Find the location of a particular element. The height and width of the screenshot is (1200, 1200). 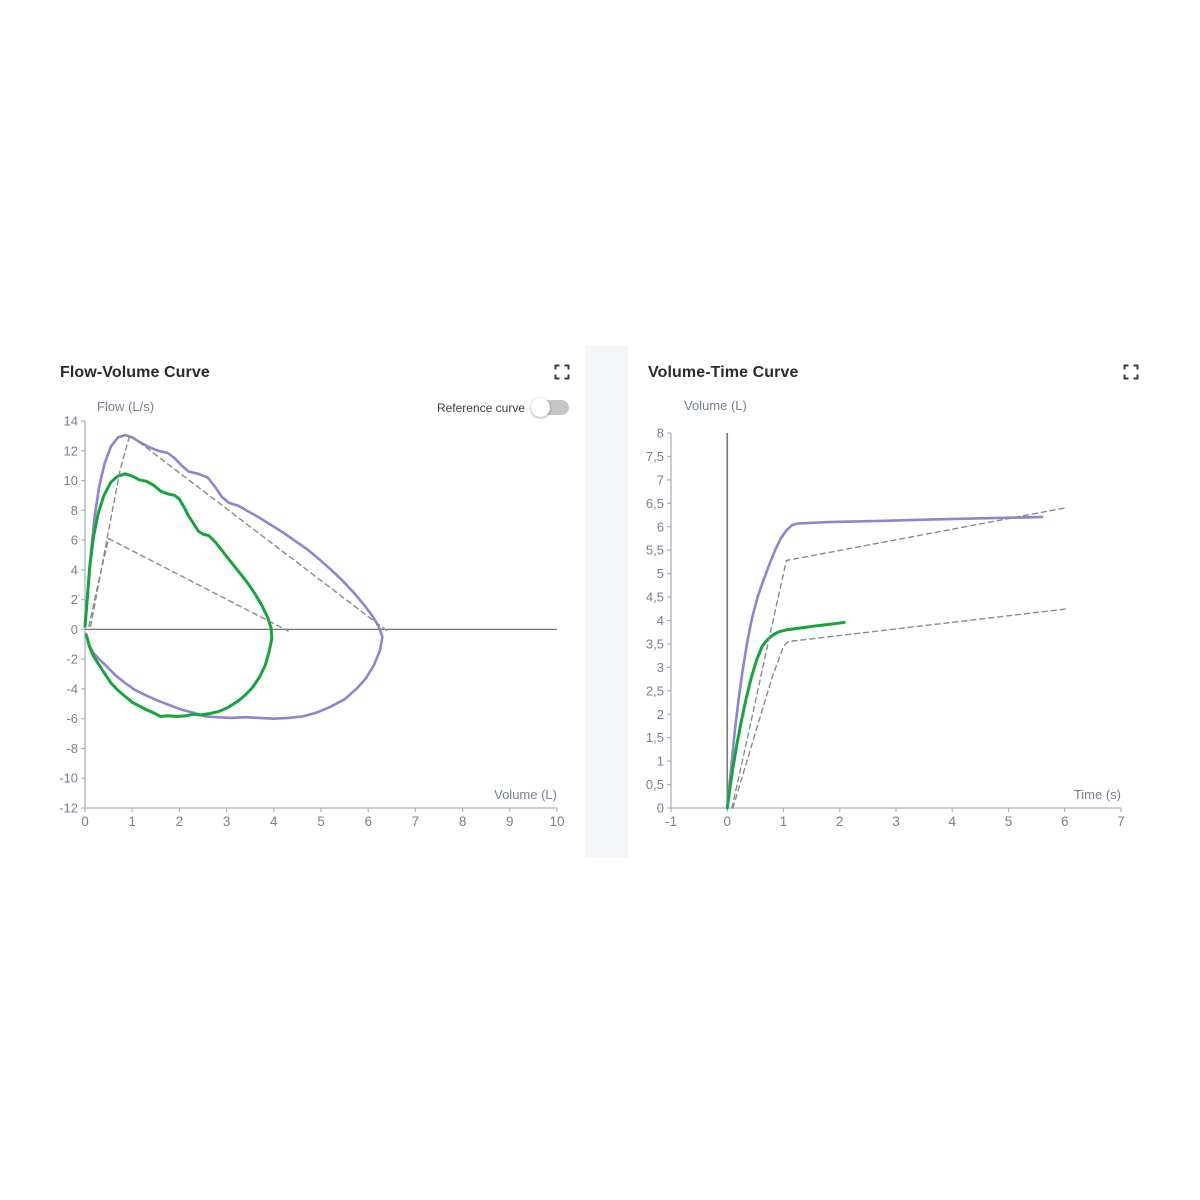

purple-volume-time is located at coordinates (885, 662).